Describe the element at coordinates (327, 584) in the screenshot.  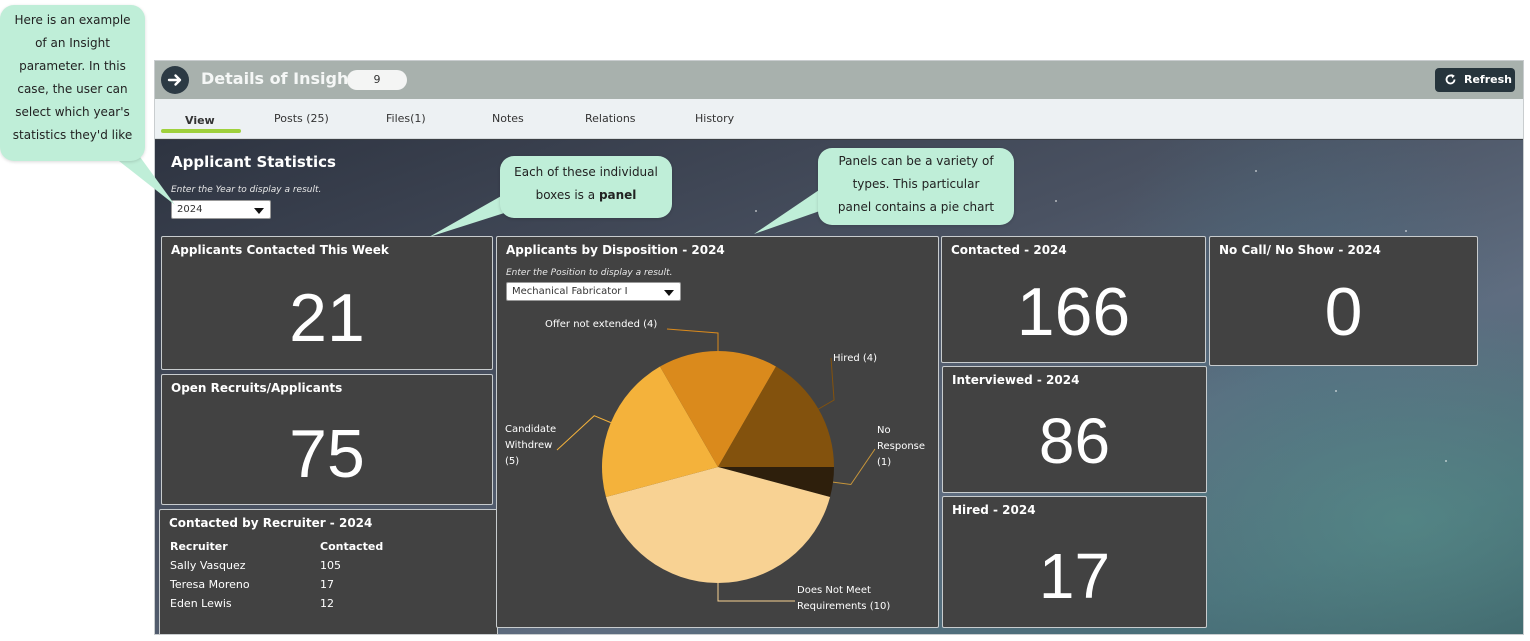
I see `contacted-count: 17` at that location.